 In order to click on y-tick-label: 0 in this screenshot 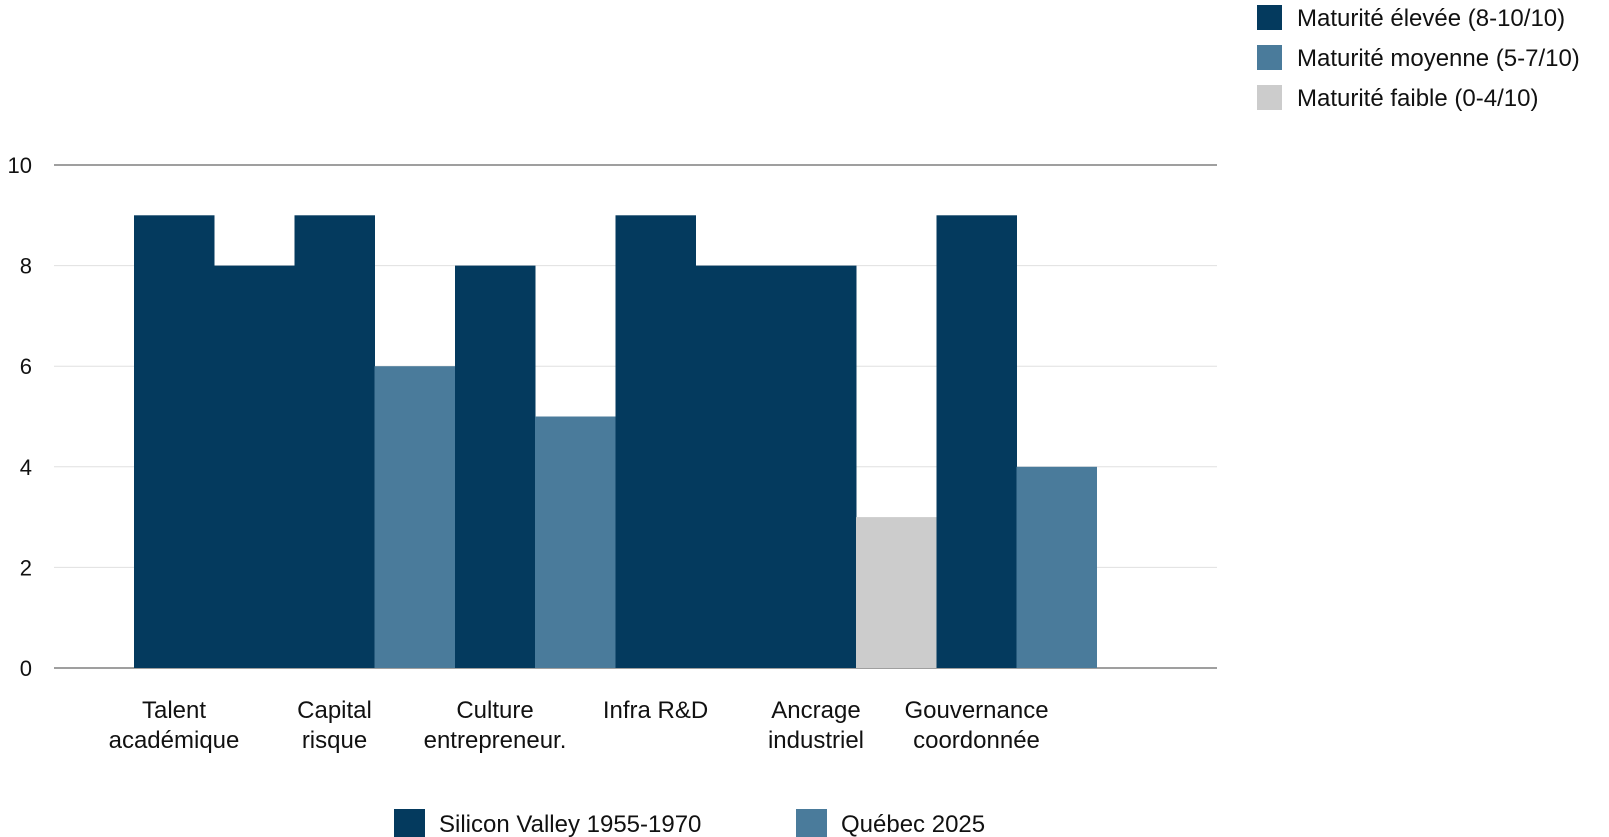, I will do `click(26, 668)`.